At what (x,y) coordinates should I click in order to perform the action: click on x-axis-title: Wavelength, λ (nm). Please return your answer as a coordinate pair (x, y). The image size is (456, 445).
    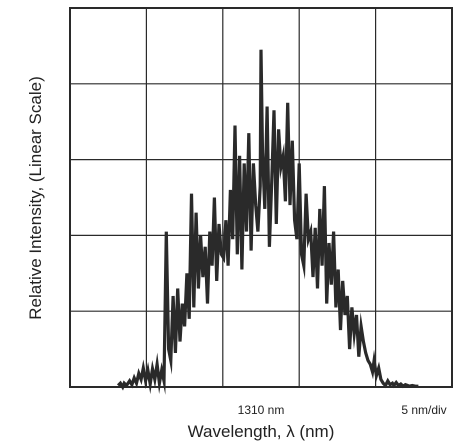
    Looking at the image, I should click on (261, 431).